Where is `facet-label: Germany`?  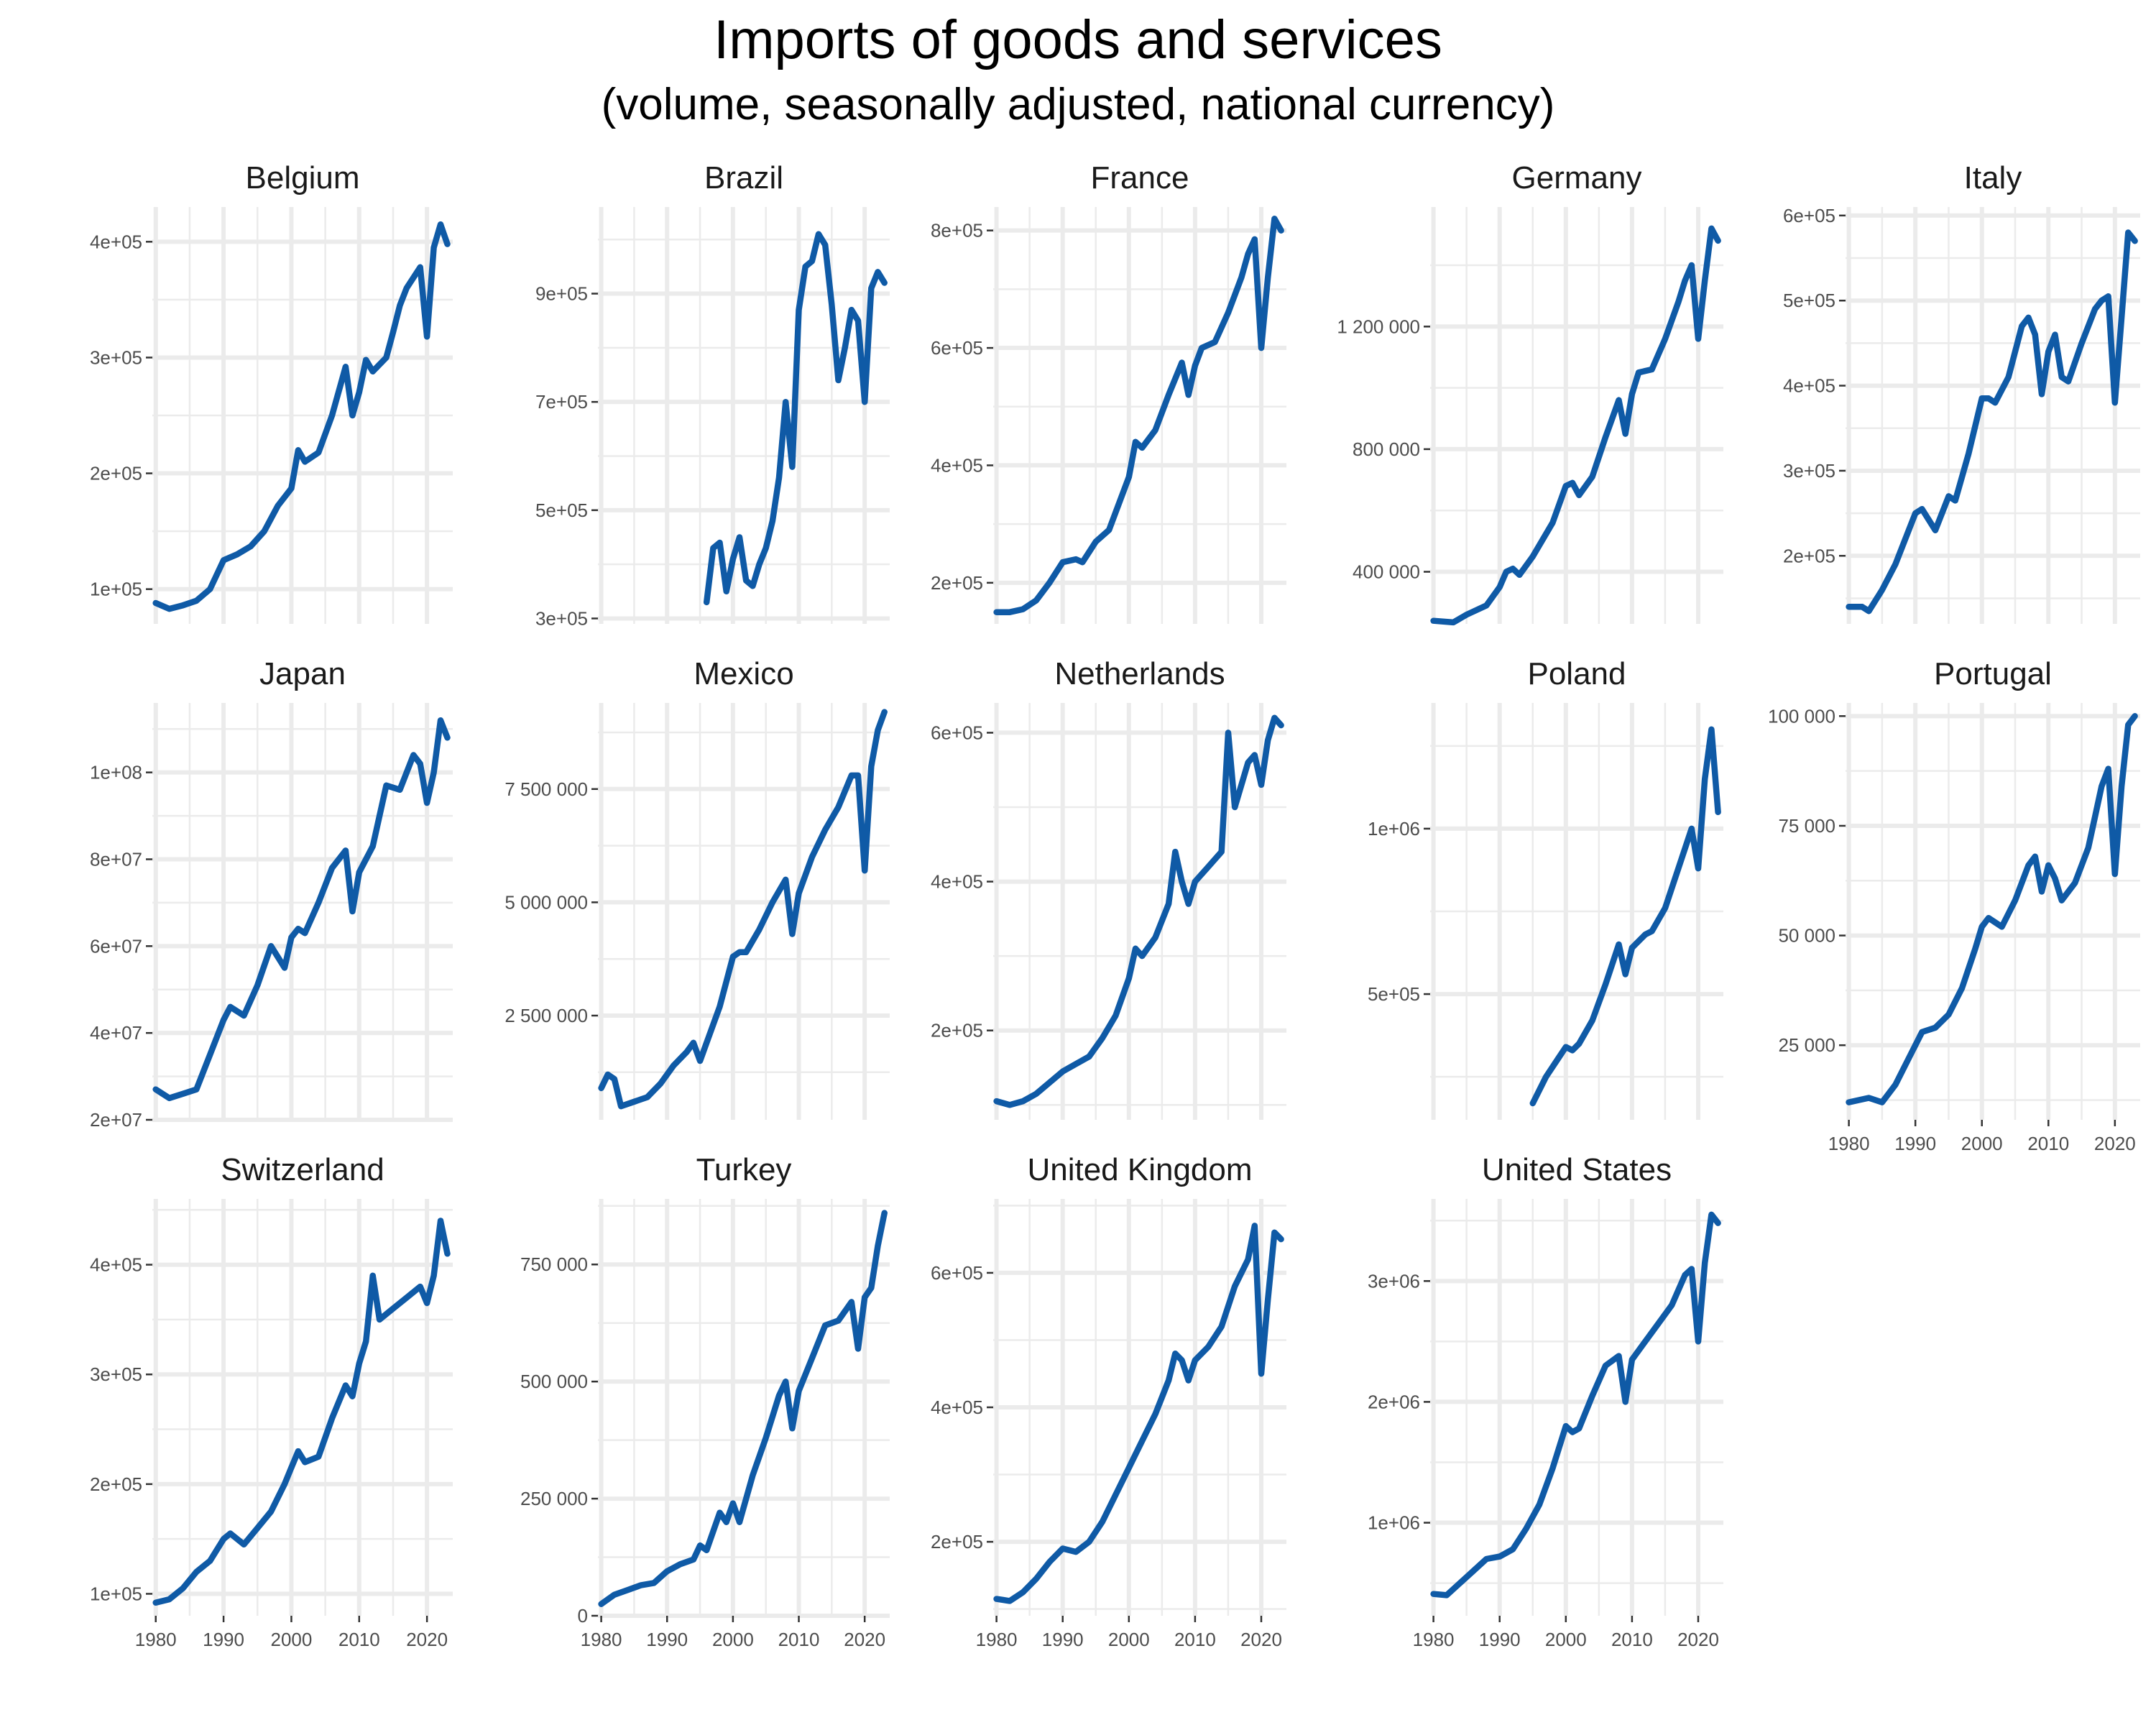
facet-label: Germany is located at coordinates (1577, 178).